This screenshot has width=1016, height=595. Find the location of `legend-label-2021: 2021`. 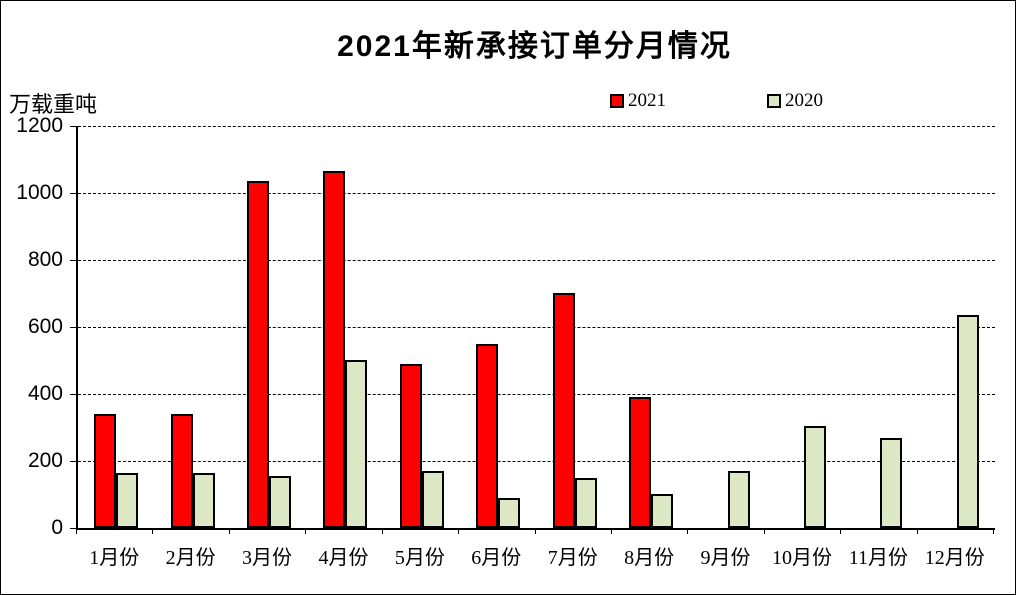

legend-label-2021: 2021 is located at coordinates (647, 100).